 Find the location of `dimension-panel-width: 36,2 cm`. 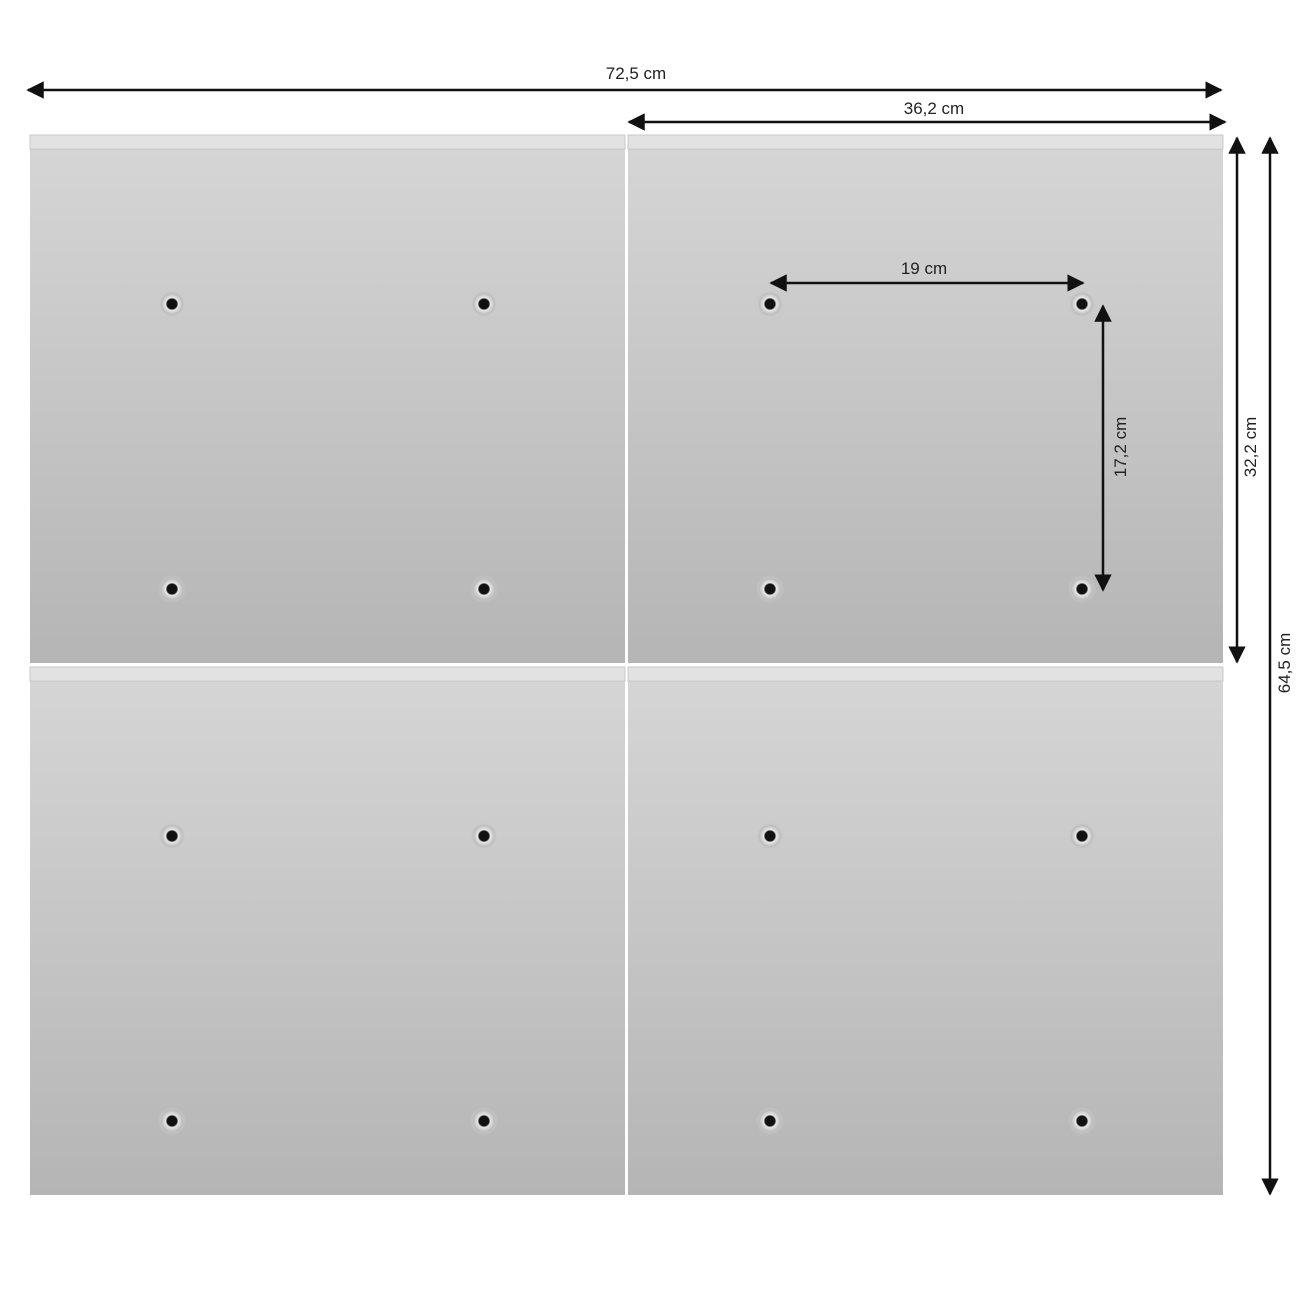

dimension-panel-width: 36,2 cm is located at coordinates (927, 115).